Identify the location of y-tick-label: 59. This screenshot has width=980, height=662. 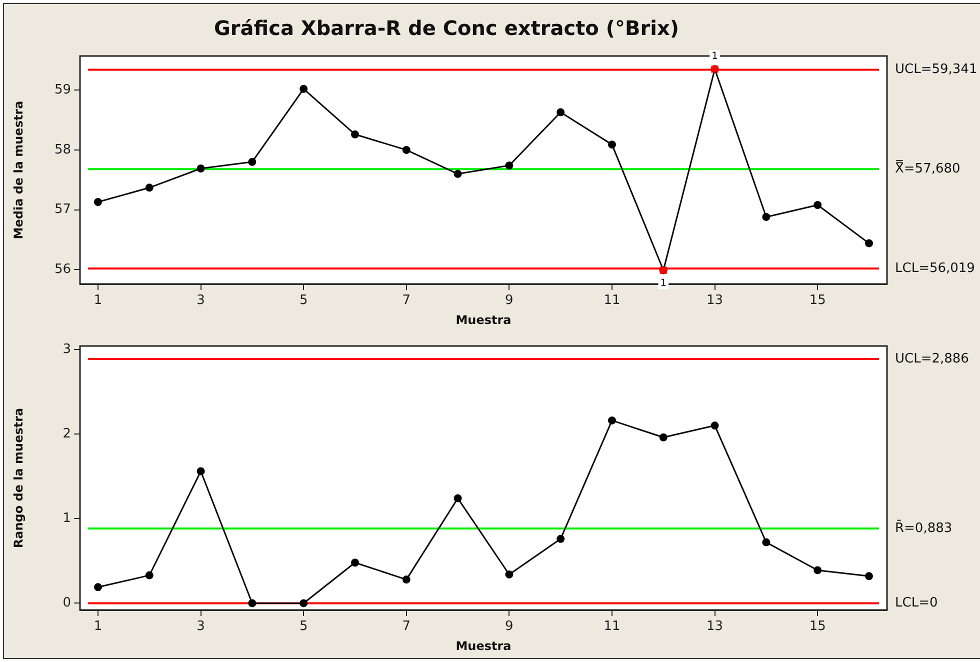
(62, 90).